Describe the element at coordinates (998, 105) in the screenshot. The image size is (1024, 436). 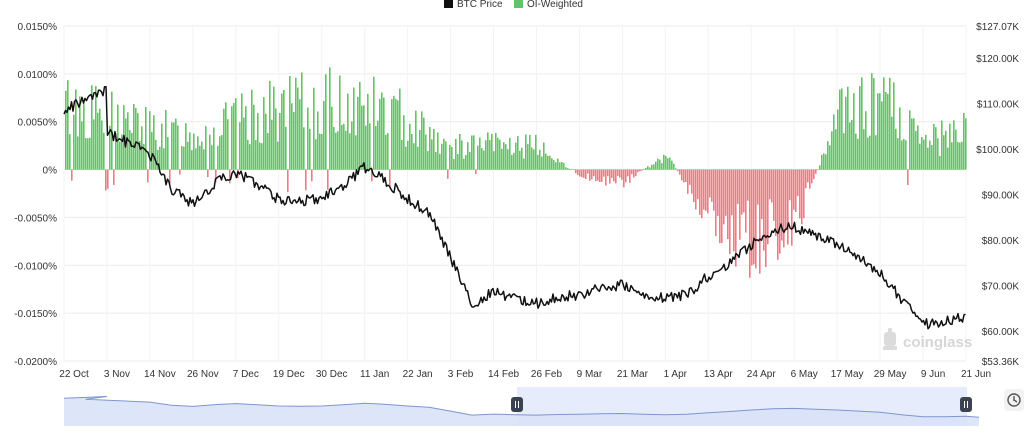
I see `right-tick-label: $110.00K` at that location.